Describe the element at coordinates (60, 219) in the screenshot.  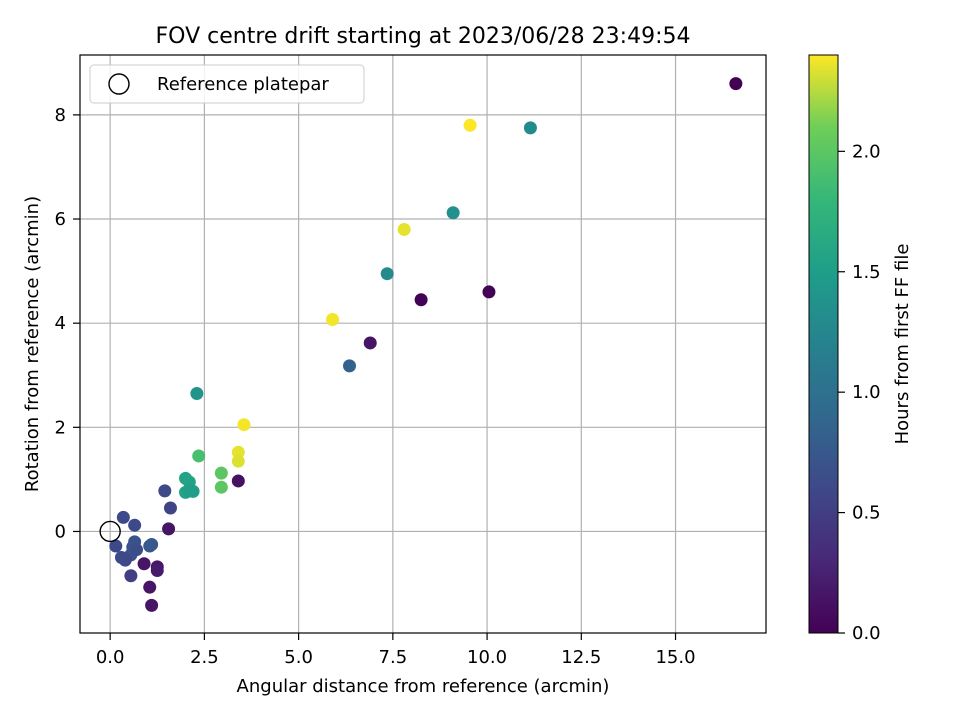
I see `y-tick-label: 6` at that location.